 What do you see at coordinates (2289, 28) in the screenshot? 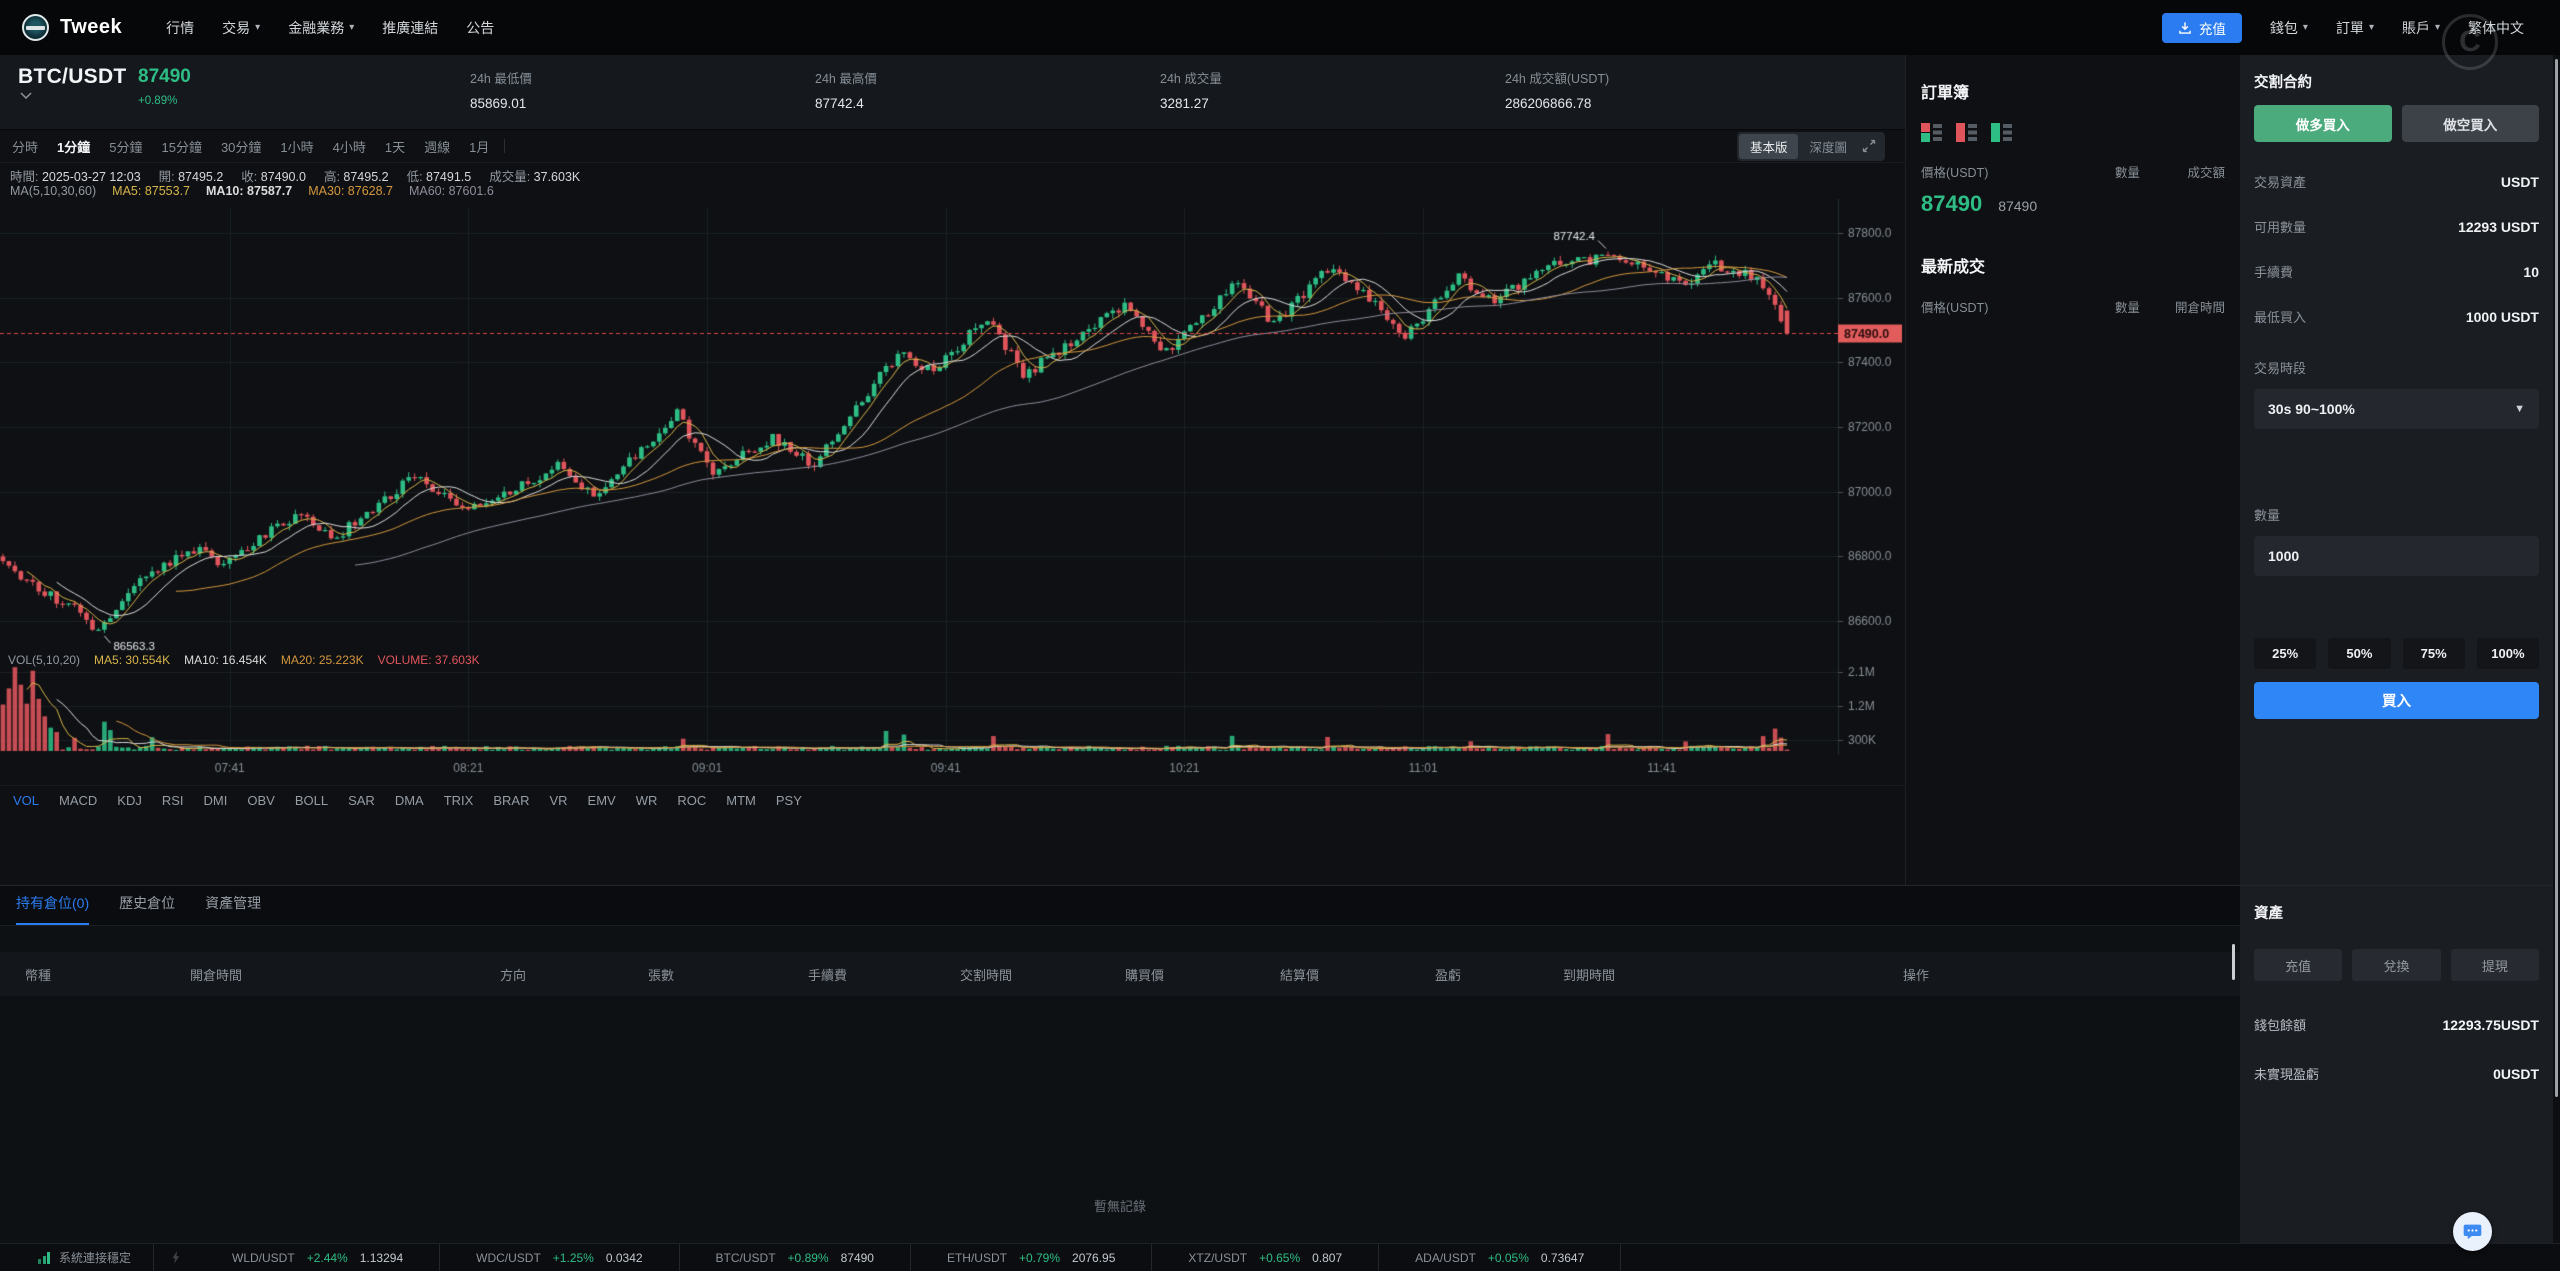
I see `nav-right-item: 錢包 ▾` at bounding box center [2289, 28].